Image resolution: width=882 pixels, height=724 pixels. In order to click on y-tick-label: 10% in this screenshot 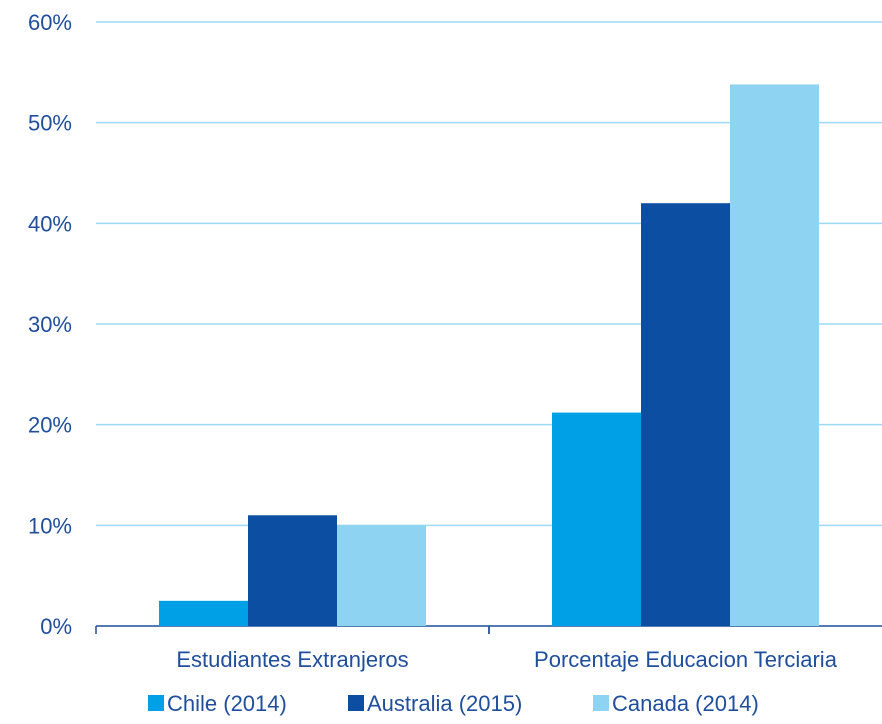, I will do `click(50, 525)`.